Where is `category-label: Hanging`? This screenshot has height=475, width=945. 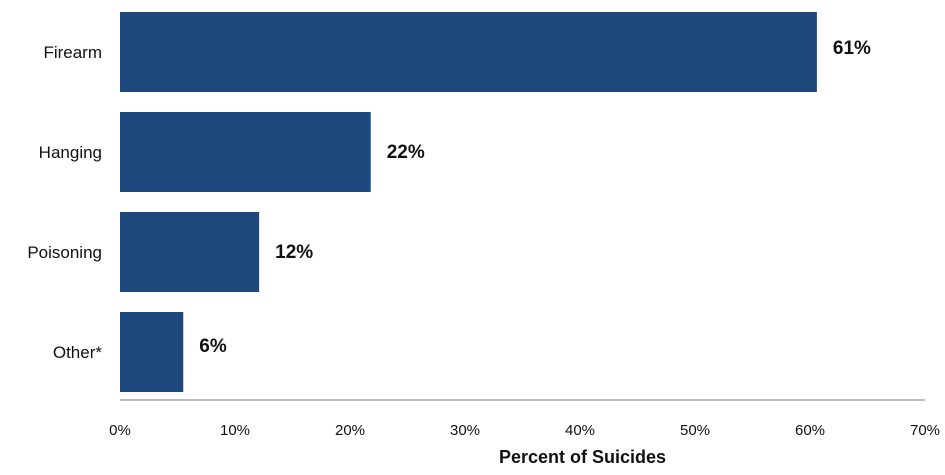 category-label: Hanging is located at coordinates (70, 152).